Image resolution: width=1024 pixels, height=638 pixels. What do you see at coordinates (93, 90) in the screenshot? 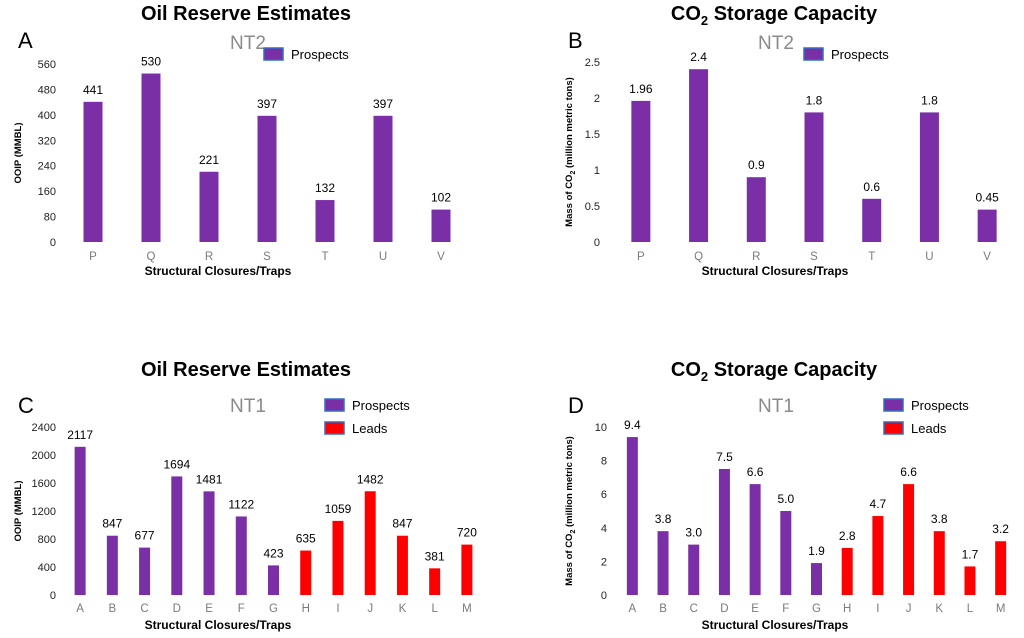
I see `data-label-p: 441` at bounding box center [93, 90].